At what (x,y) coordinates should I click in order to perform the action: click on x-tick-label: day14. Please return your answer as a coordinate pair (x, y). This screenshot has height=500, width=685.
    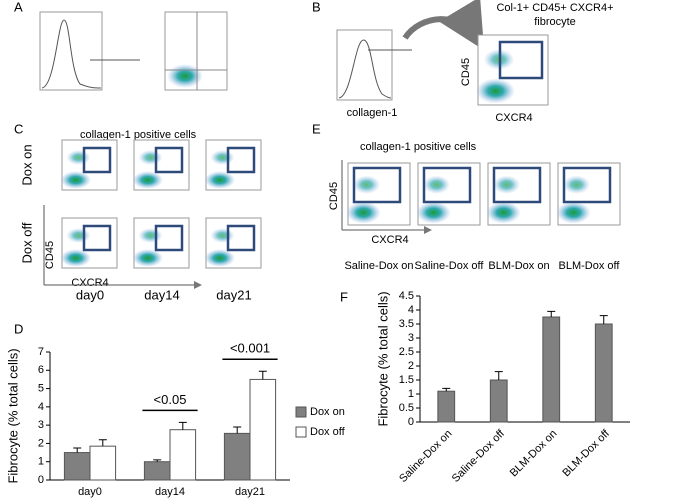
    Looking at the image, I should click on (170, 492).